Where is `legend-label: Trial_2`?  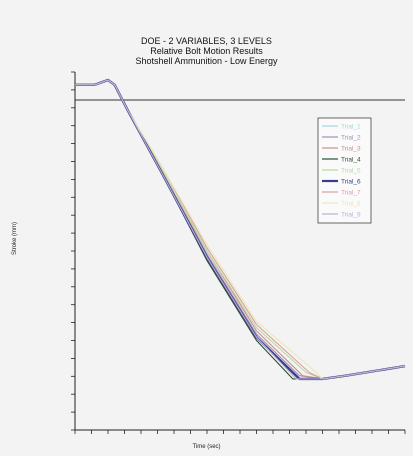
legend-label: Trial_2 is located at coordinates (351, 138).